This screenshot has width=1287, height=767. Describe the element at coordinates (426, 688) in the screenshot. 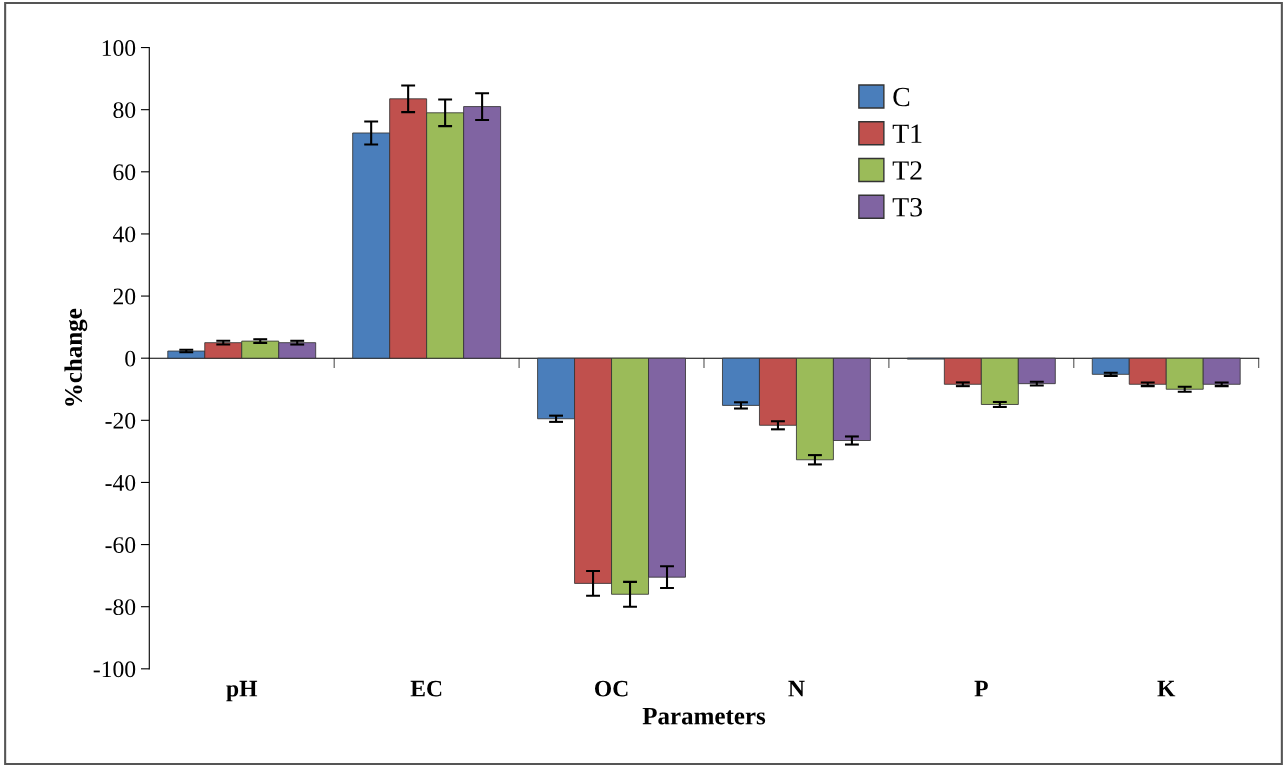

I see `x-tick-label: EC` at that location.